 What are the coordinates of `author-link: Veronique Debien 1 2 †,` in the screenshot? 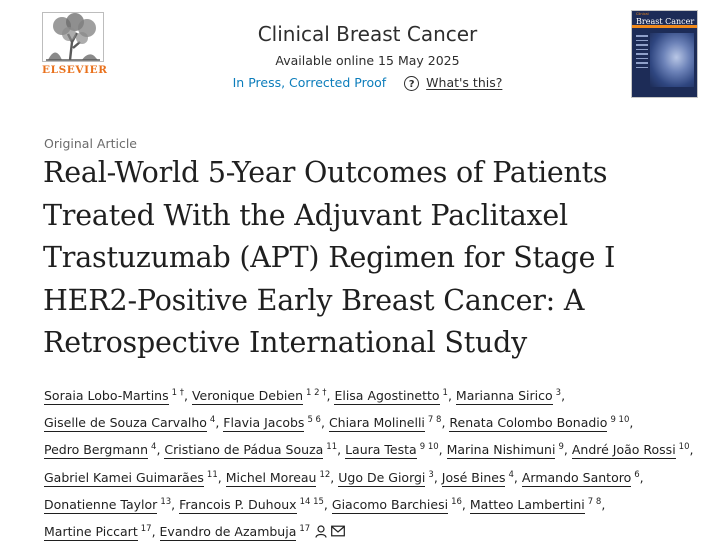 It's located at (261, 396).